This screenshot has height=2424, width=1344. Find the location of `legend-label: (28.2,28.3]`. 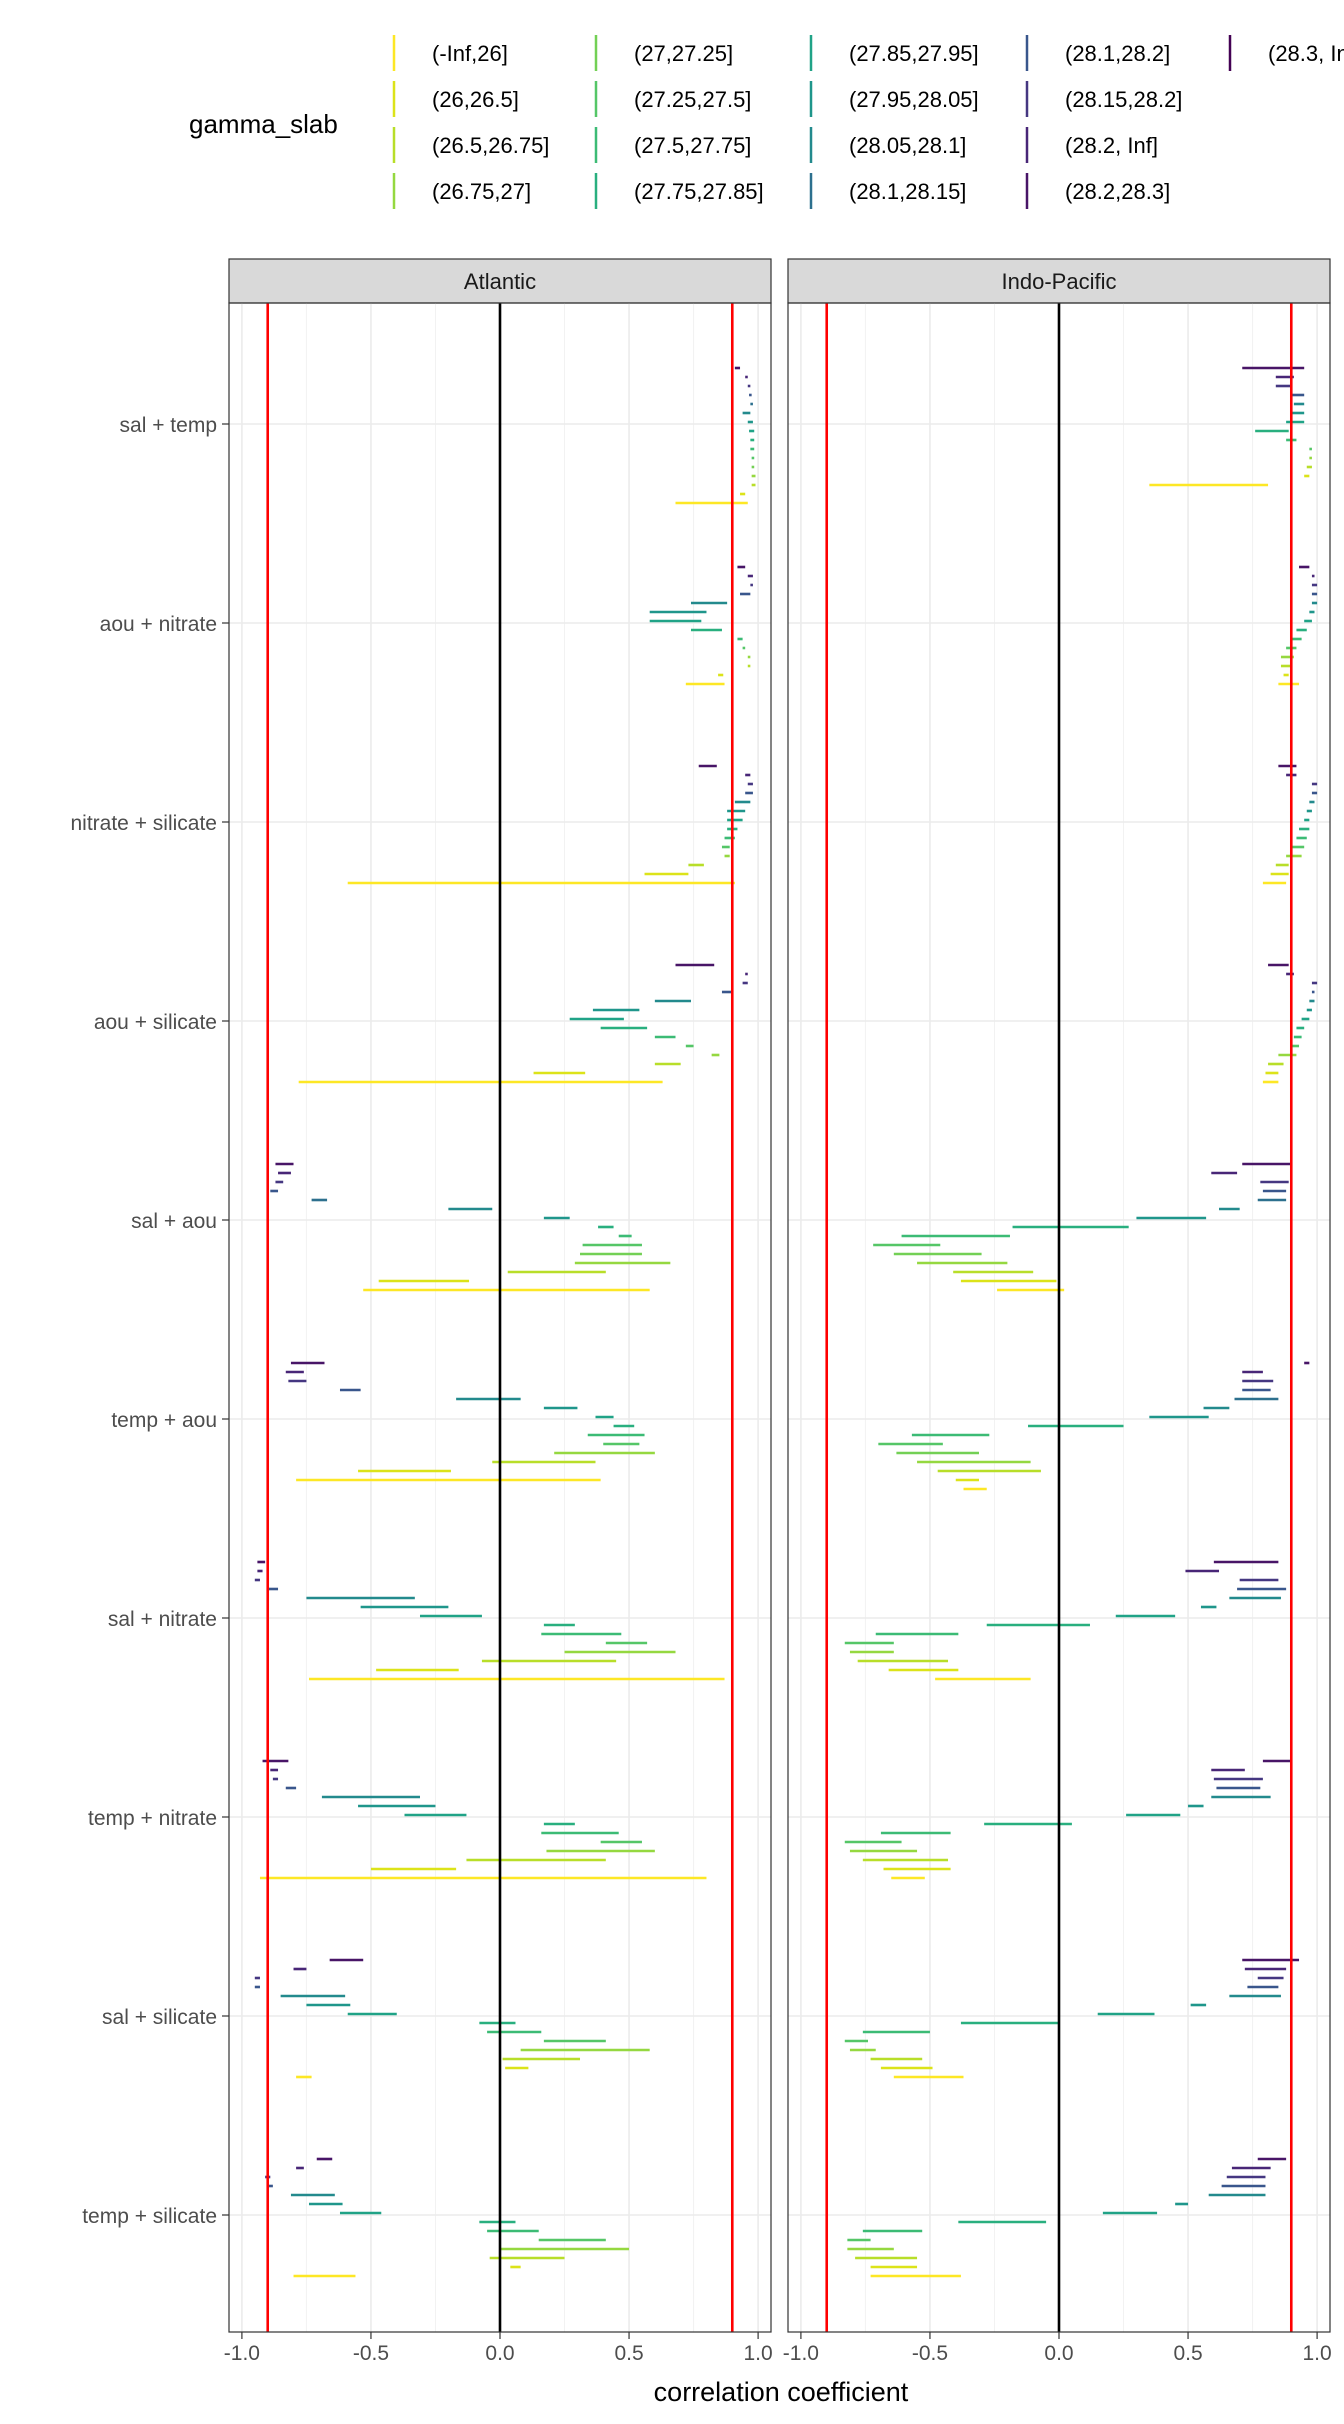

legend-label: (28.2,28.3] is located at coordinates (1117, 191).